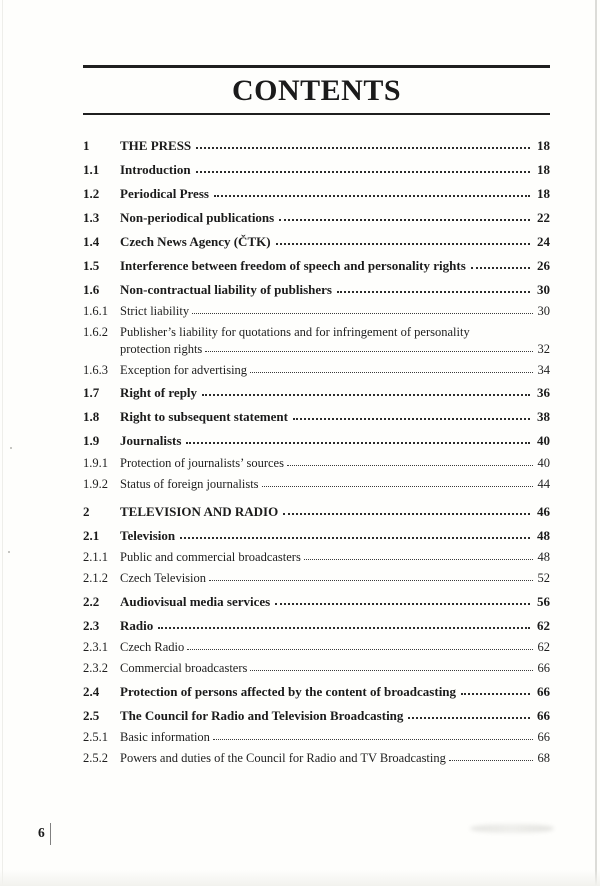 The width and height of the screenshot is (600, 886). Describe the element at coordinates (159, 392) in the screenshot. I see `toc-entry-title: Right of reply` at that location.